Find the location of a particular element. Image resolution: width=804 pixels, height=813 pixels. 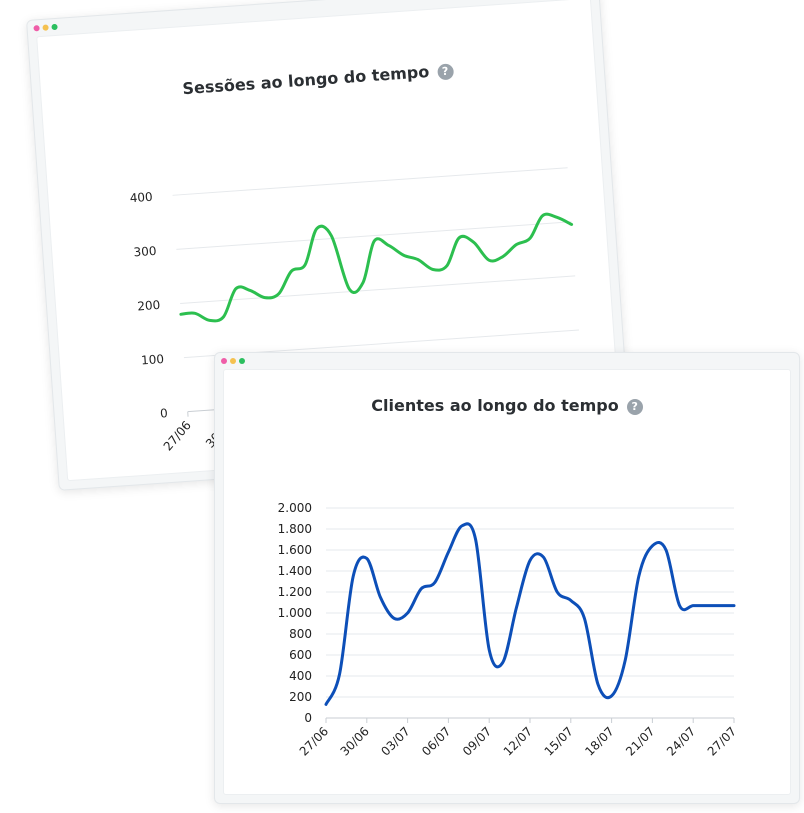

x-tick-label: 09/07 is located at coordinates (477, 741).